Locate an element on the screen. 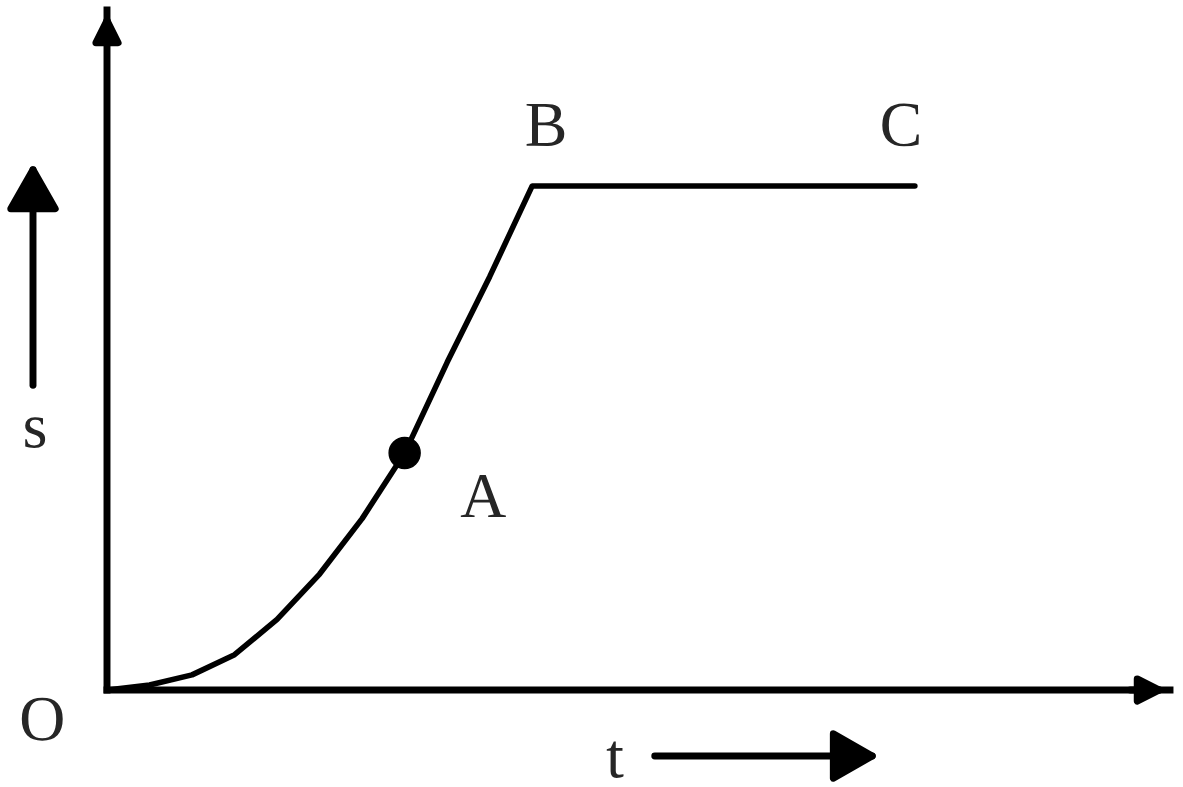 The height and width of the screenshot is (787, 1183). y-axis-title: s is located at coordinates (35, 432).